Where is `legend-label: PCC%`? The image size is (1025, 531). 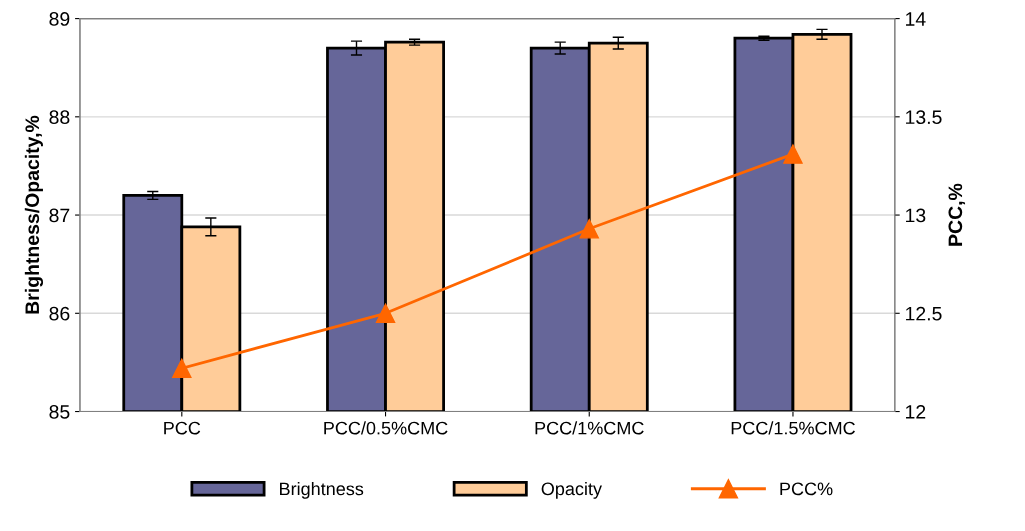
legend-label: PCC% is located at coordinates (806, 489).